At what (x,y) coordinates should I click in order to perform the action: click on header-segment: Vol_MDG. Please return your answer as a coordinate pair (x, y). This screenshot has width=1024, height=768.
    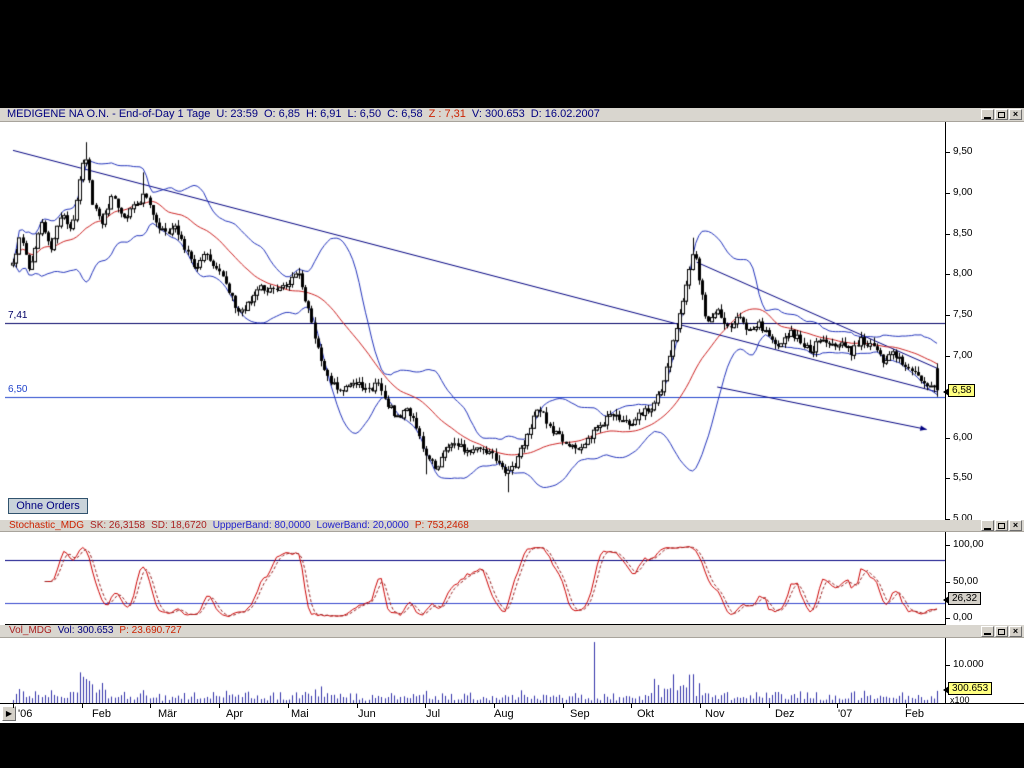
    Looking at the image, I should click on (30, 630).